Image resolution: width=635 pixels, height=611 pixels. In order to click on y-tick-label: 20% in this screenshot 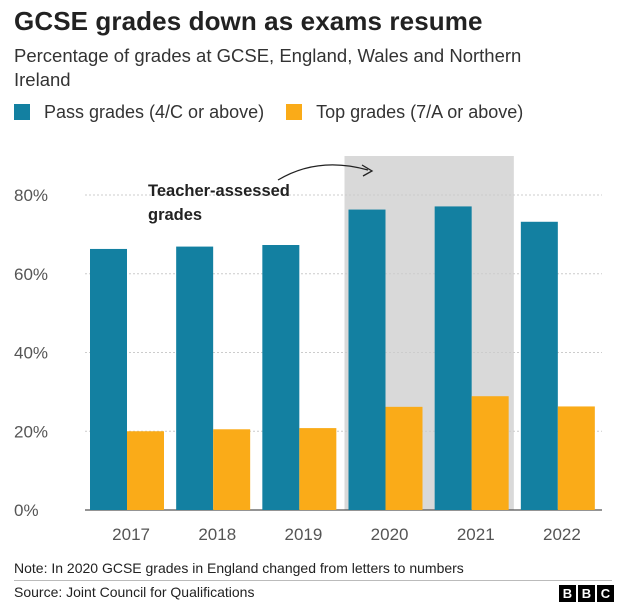, I will do `click(31, 431)`.